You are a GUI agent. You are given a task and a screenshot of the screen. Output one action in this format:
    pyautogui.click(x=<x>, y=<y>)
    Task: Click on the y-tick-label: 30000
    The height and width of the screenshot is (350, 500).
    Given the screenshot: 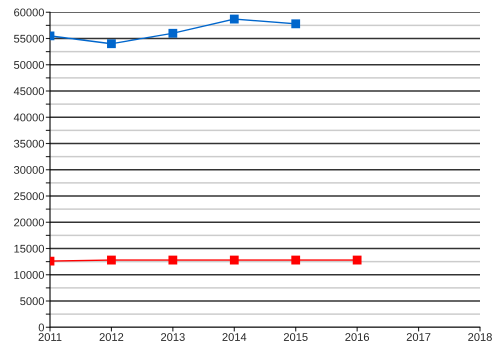 What is the action you would take?
    pyautogui.click(x=29, y=170)
    